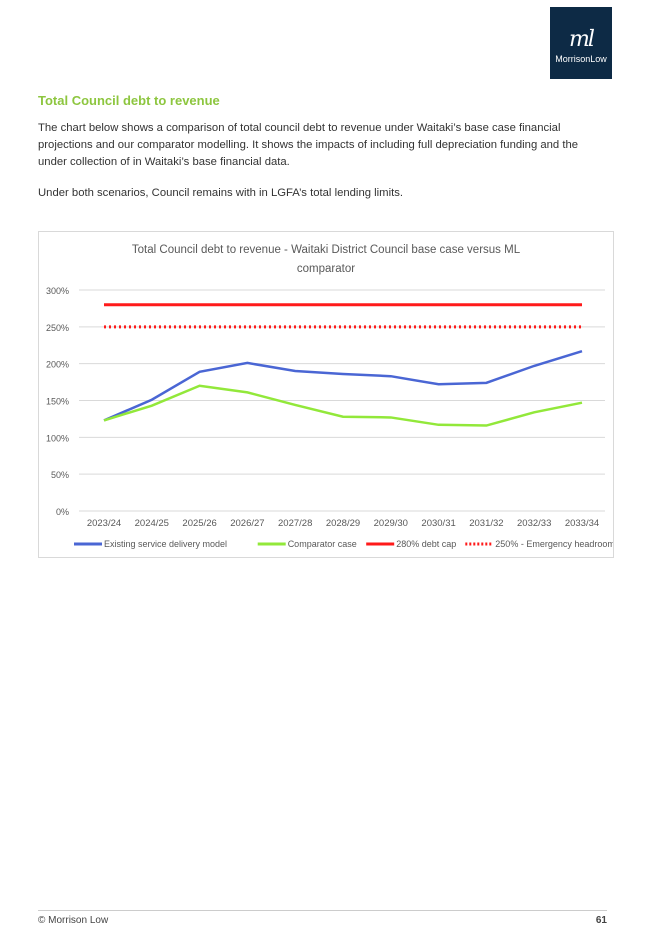 This screenshot has height=935, width=645. What do you see at coordinates (165, 544) in the screenshot?
I see `legend-label: Existing service delivery model` at bounding box center [165, 544].